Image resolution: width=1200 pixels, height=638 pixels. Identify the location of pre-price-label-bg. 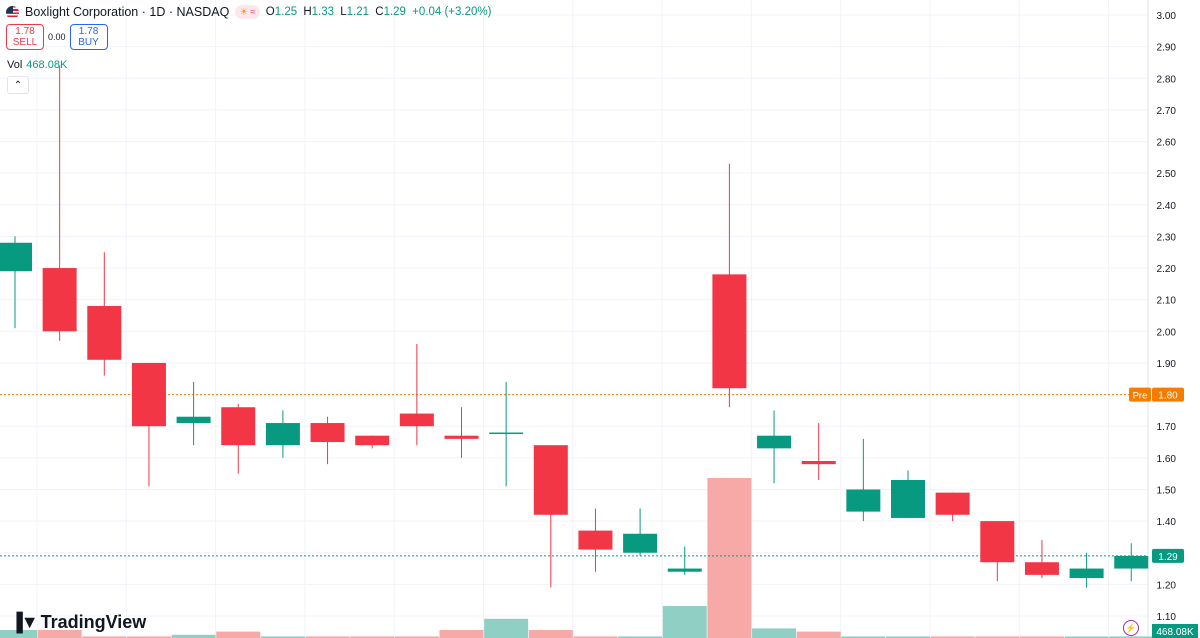
(1140, 394).